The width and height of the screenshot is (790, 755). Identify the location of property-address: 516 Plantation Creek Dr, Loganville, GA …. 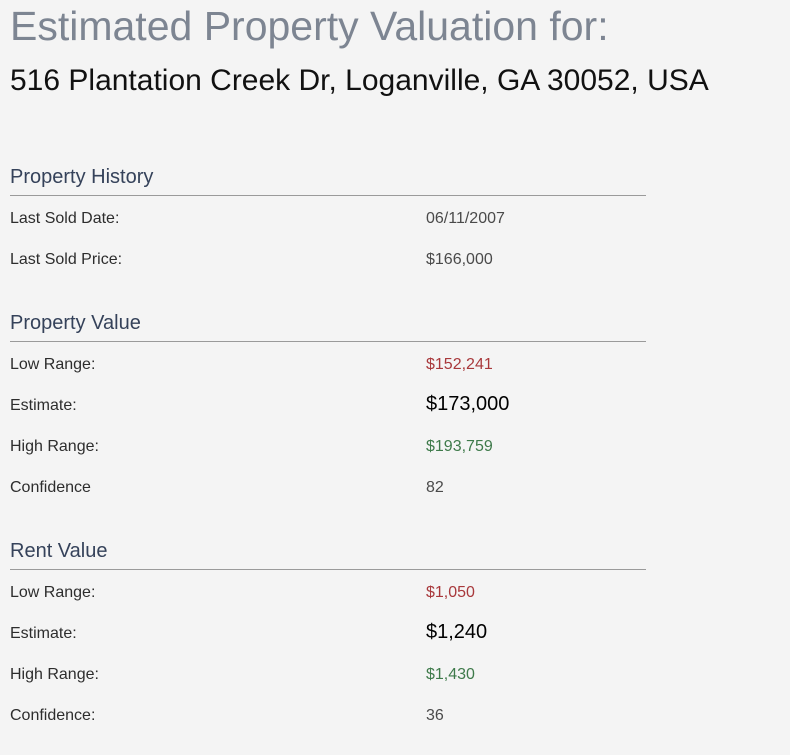
(359, 80).